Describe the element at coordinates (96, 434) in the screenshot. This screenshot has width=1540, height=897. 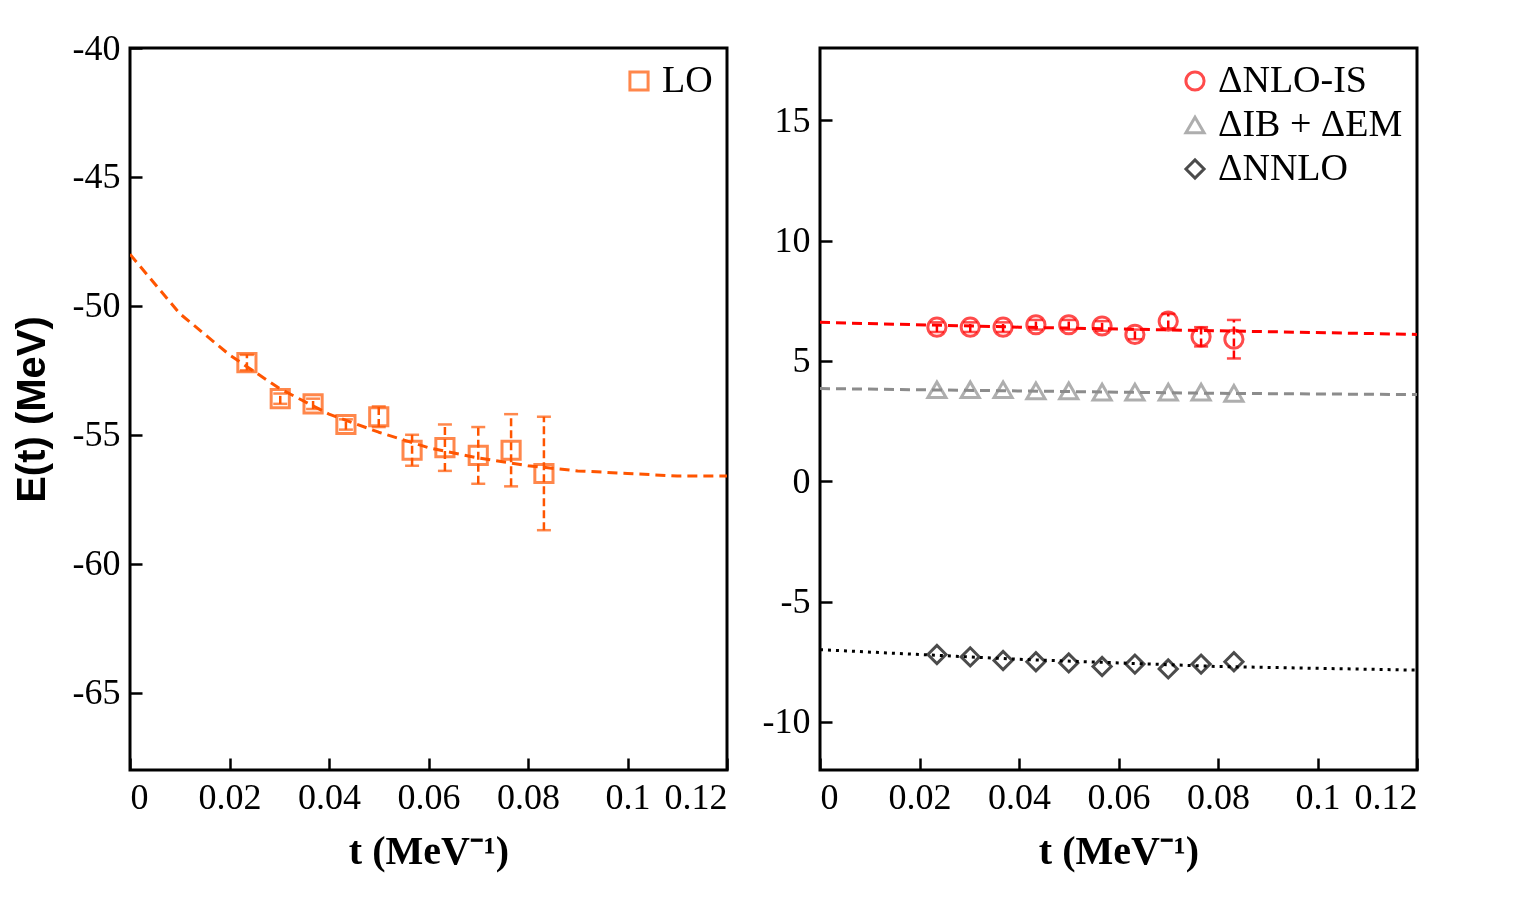
I see `y-tick-label: -55` at that location.